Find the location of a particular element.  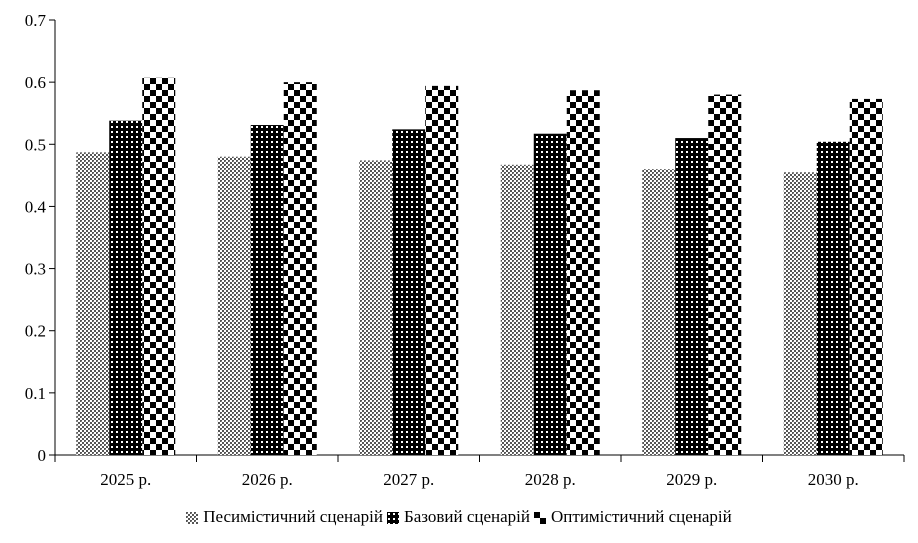

y-tick-label: 0.6 is located at coordinates (35, 82).